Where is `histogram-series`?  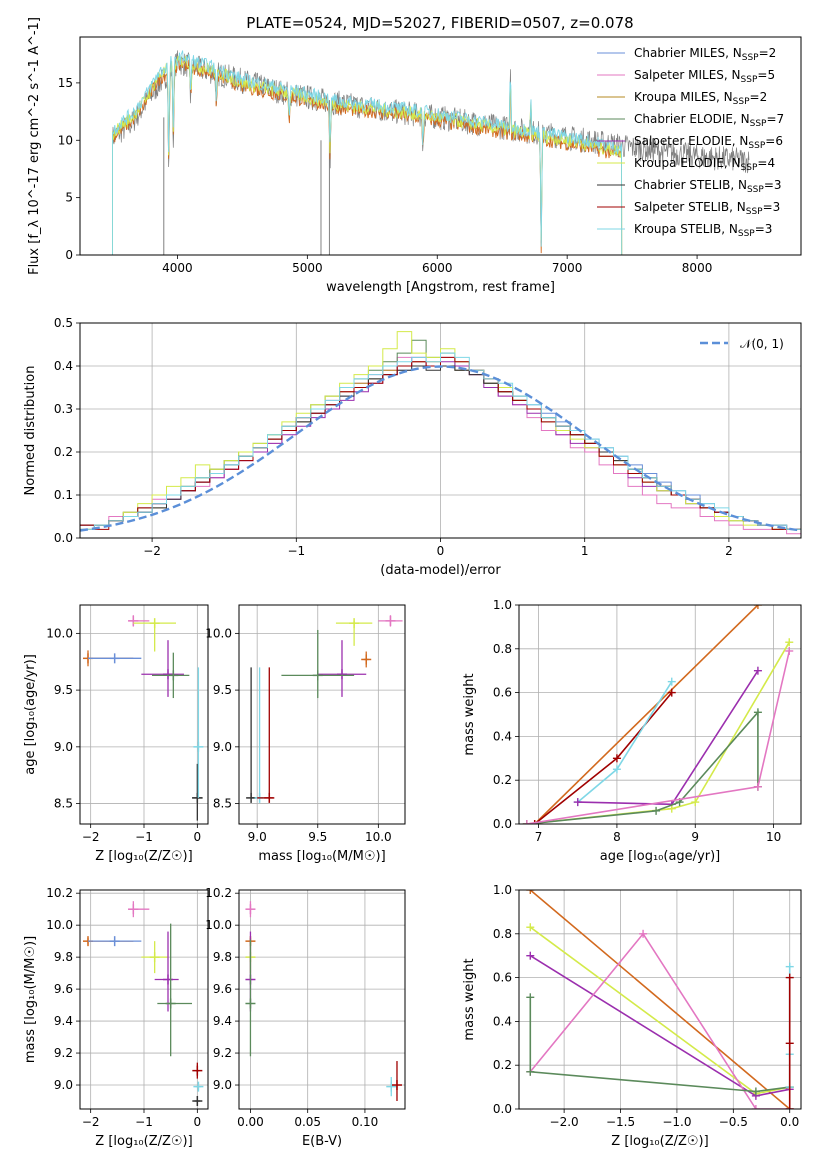 histogram-series is located at coordinates (440, 430).